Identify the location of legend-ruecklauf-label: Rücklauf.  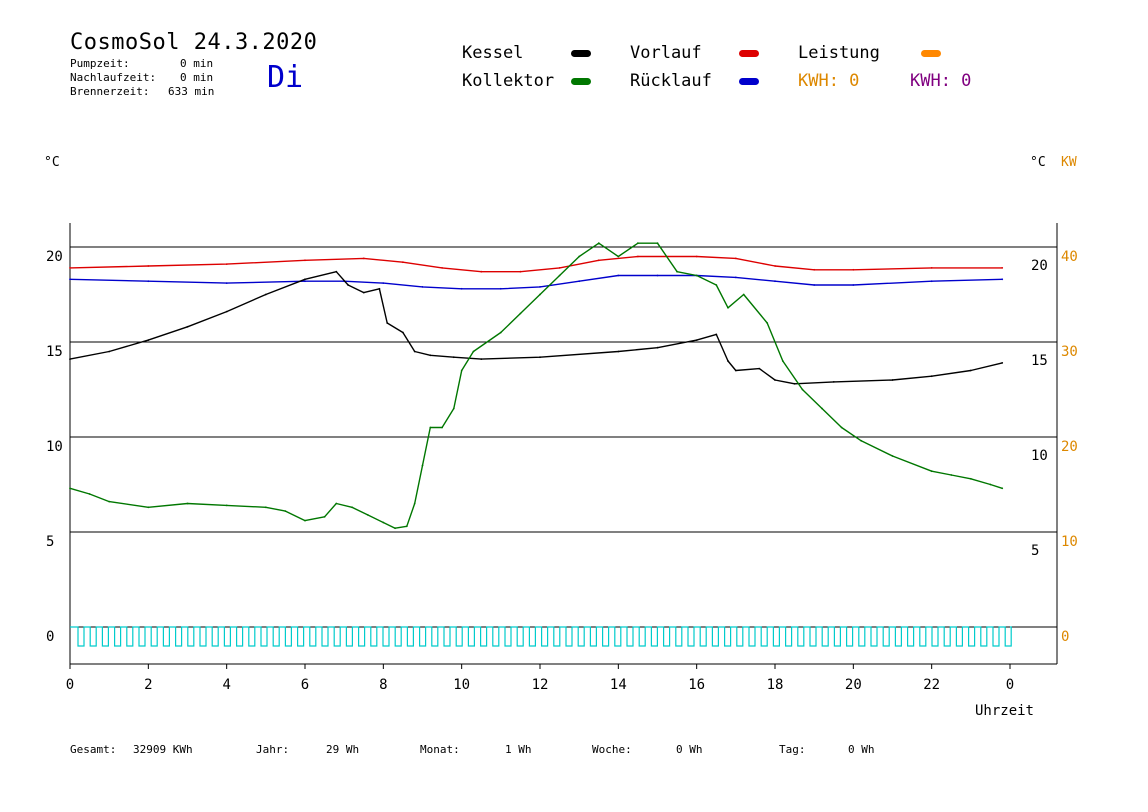
(671, 81).